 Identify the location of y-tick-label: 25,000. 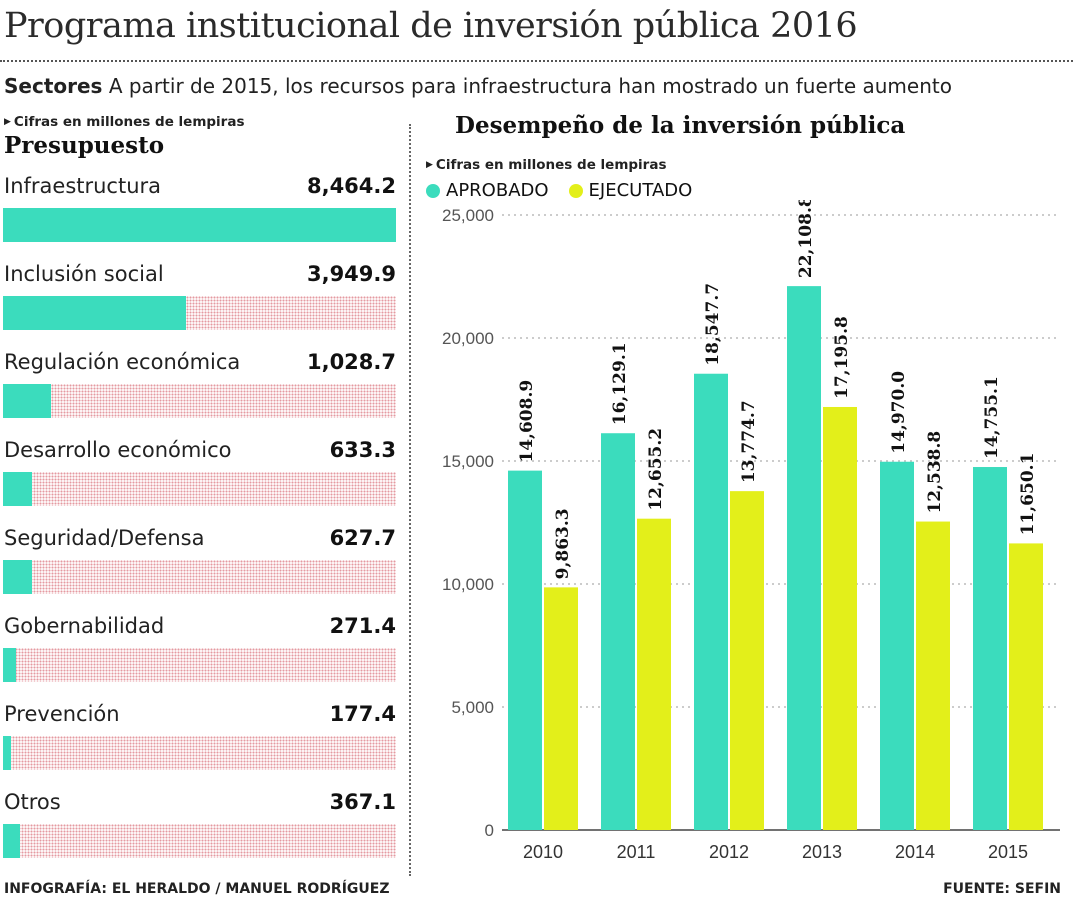
(468, 215).